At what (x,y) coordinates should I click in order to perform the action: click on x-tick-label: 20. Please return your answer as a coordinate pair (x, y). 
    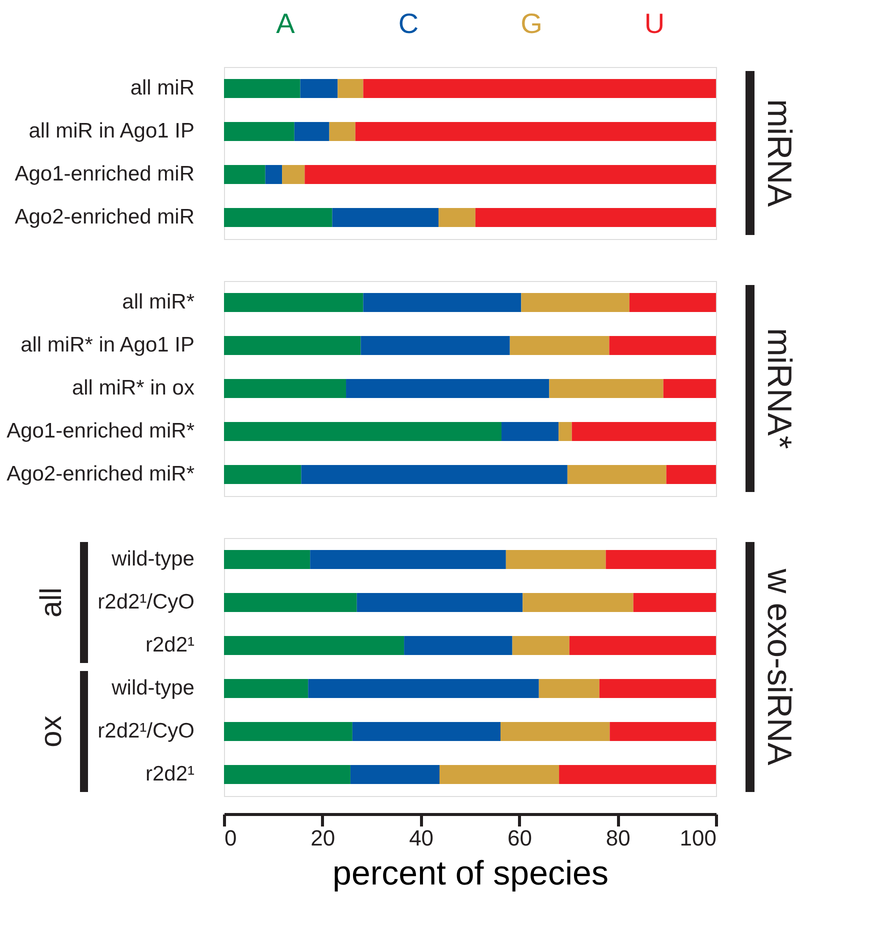
    Looking at the image, I should click on (323, 838).